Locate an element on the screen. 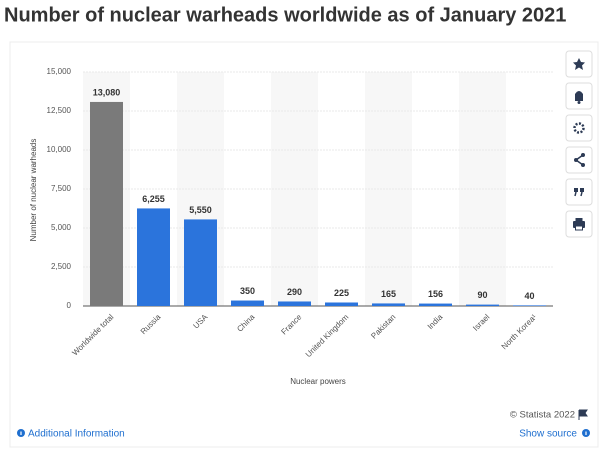 Image resolution: width=600 pixels, height=449 pixels. alert-button is located at coordinates (579, 96).